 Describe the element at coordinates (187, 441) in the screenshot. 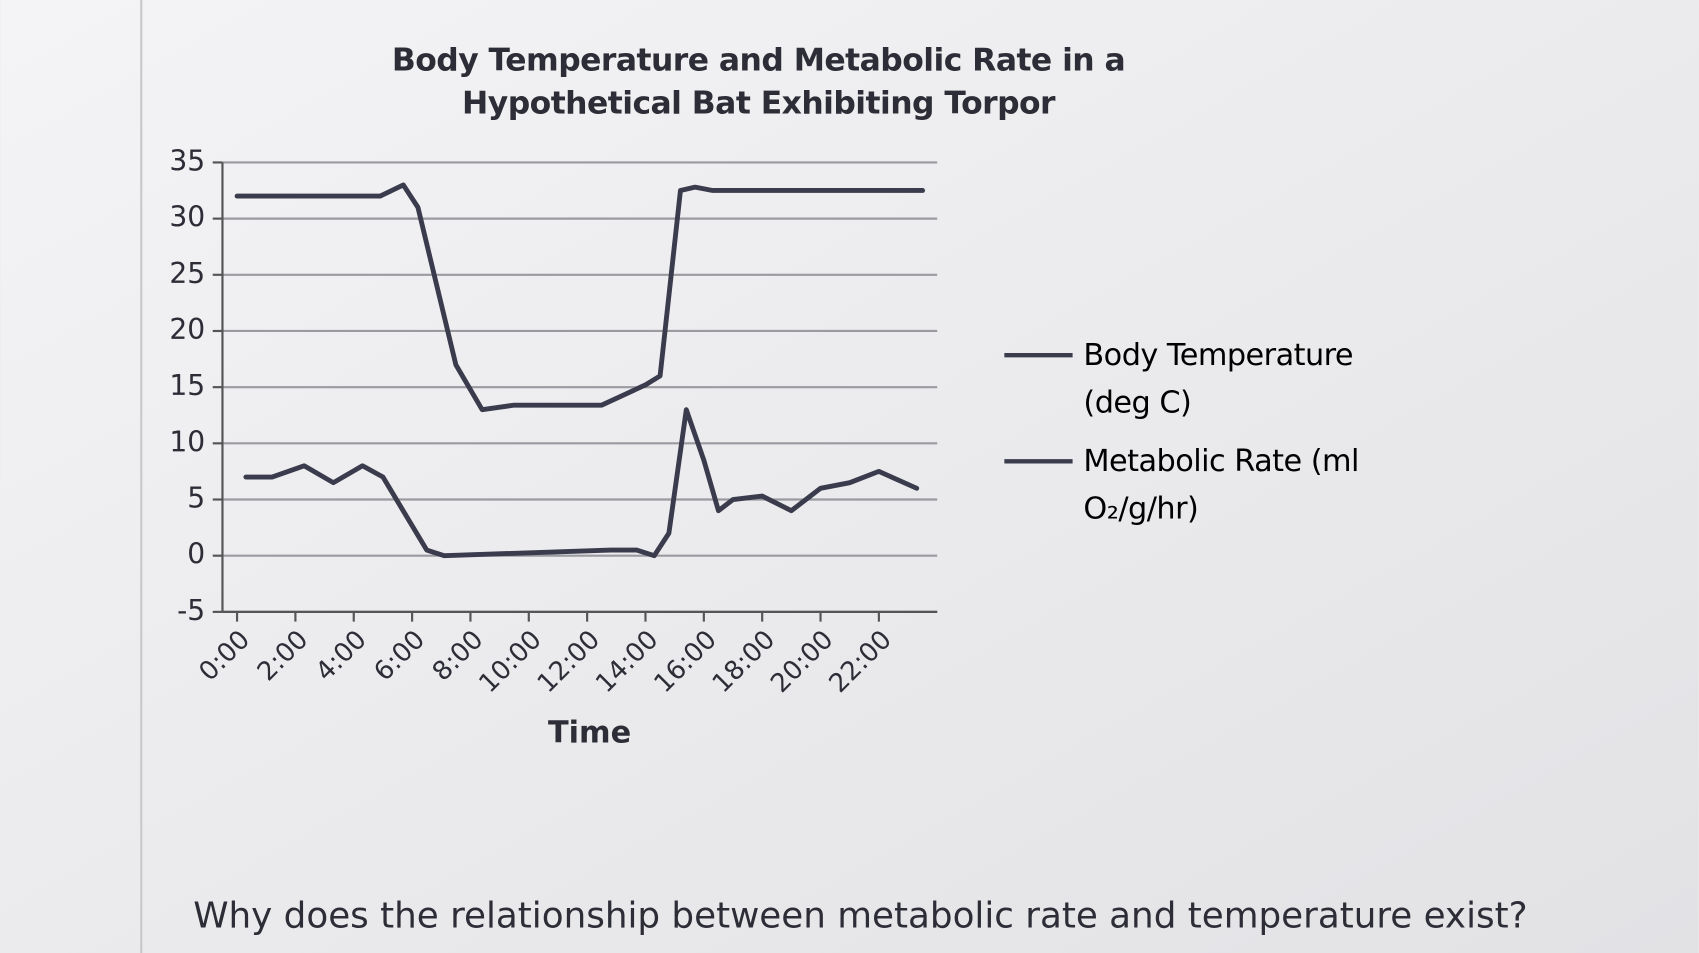

I see `y-tick-label: 10` at that location.